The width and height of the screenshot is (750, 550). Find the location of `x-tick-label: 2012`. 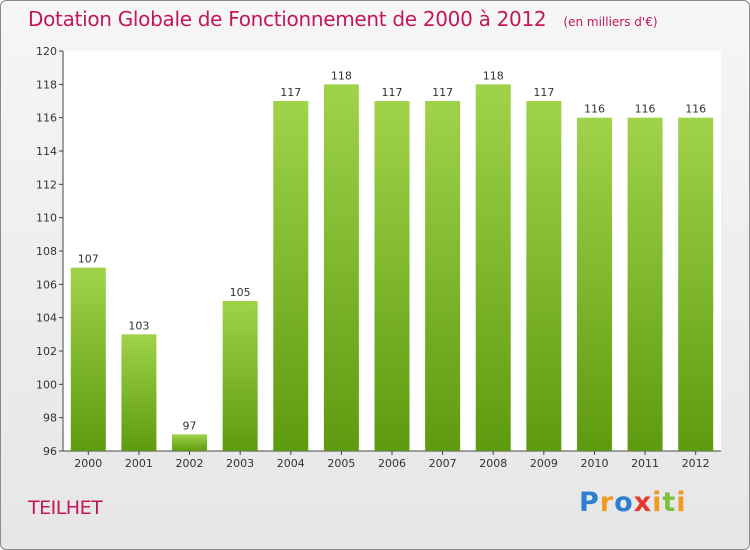

x-tick-label: 2012 is located at coordinates (696, 463).